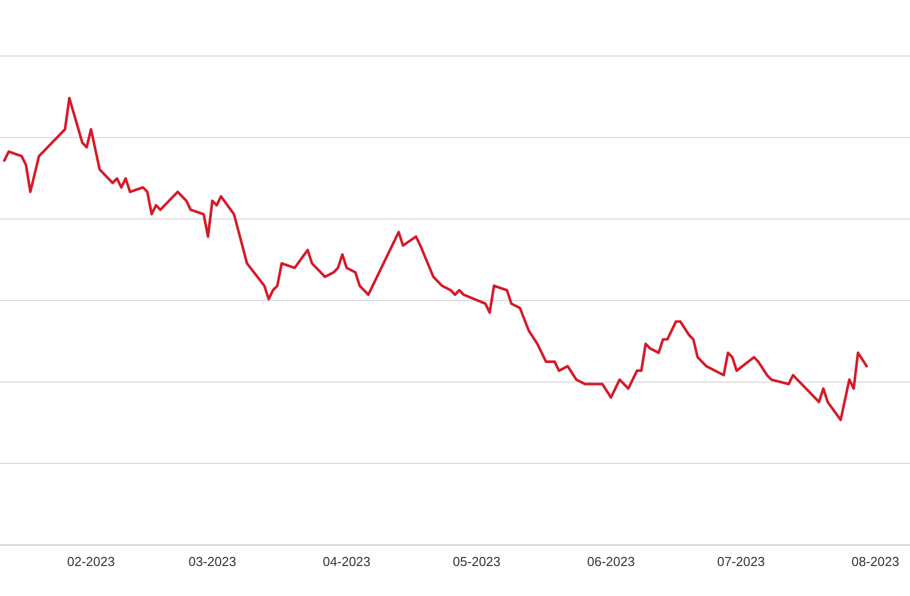 Image resolution: width=910 pixels, height=596 pixels. Describe the element at coordinates (476, 562) in the screenshot. I see `x-tick-label: 05-2023` at that location.